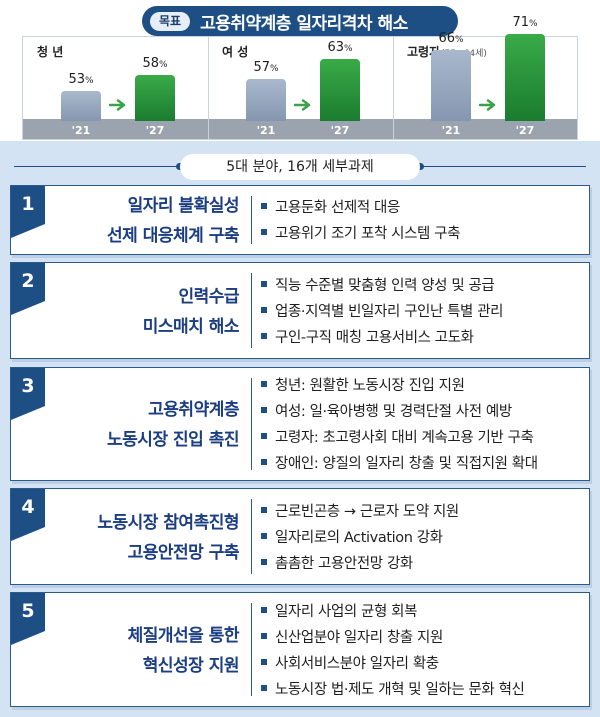  What do you see at coordinates (28, 205) in the screenshot?
I see `area-number: 1` at bounding box center [28, 205].